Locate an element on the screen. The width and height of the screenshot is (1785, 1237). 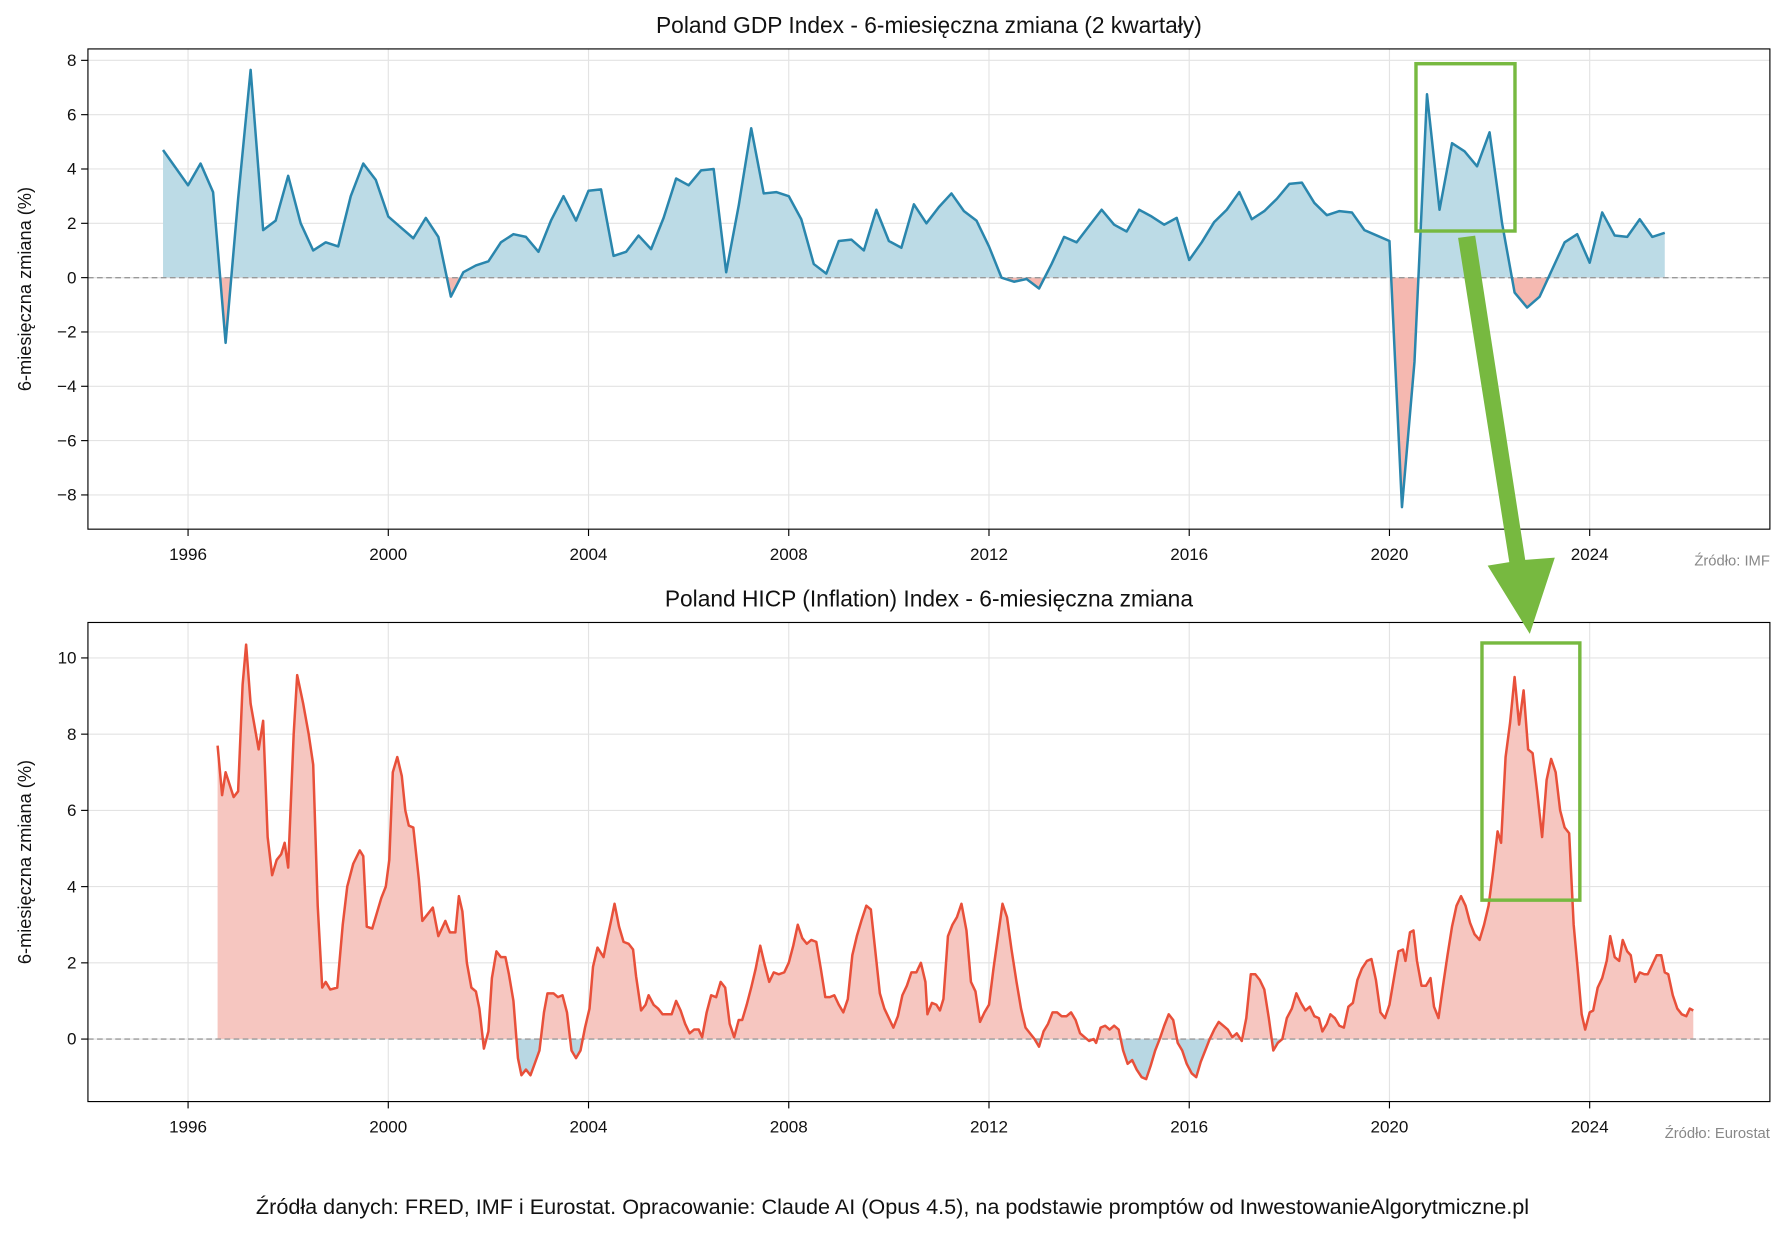
y-tick-label: 10 is located at coordinates (67, 658).